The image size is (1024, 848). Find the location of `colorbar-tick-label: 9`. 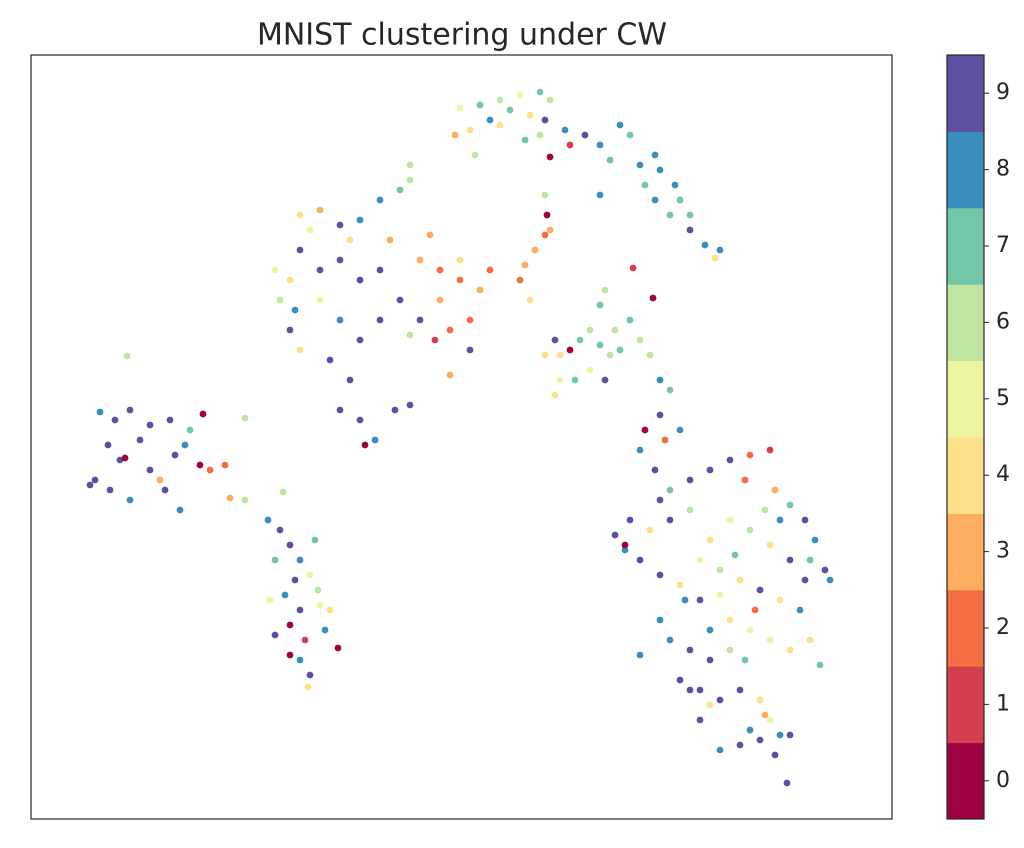

colorbar-tick-label: 9 is located at coordinates (1003, 92).